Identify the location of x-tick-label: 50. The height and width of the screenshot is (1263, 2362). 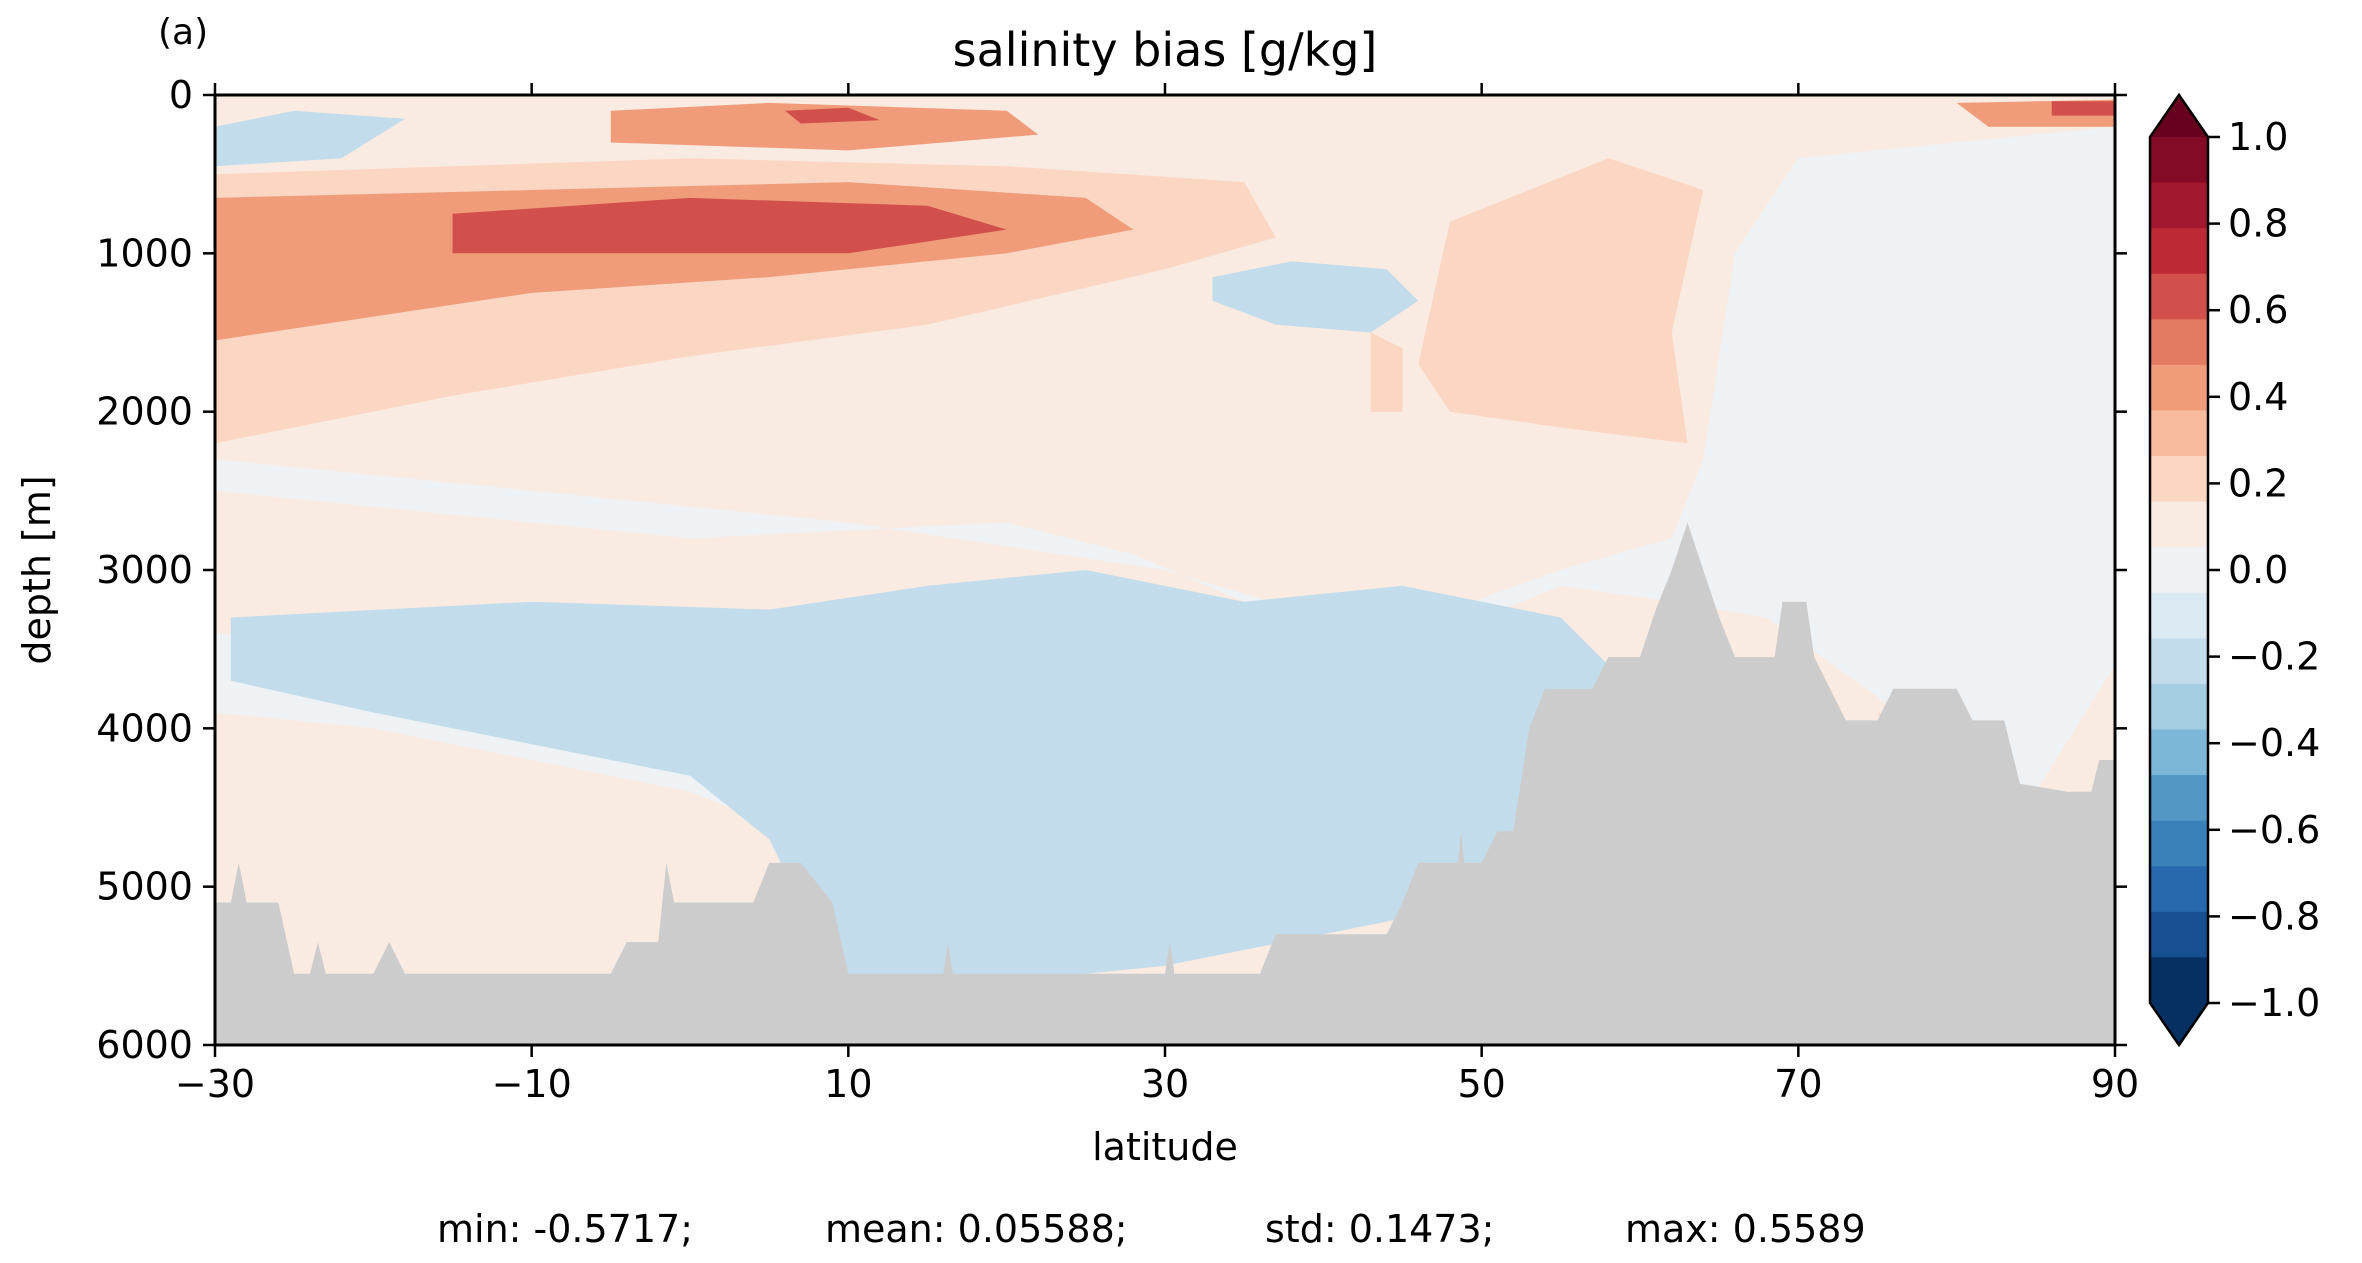
(1481, 1084).